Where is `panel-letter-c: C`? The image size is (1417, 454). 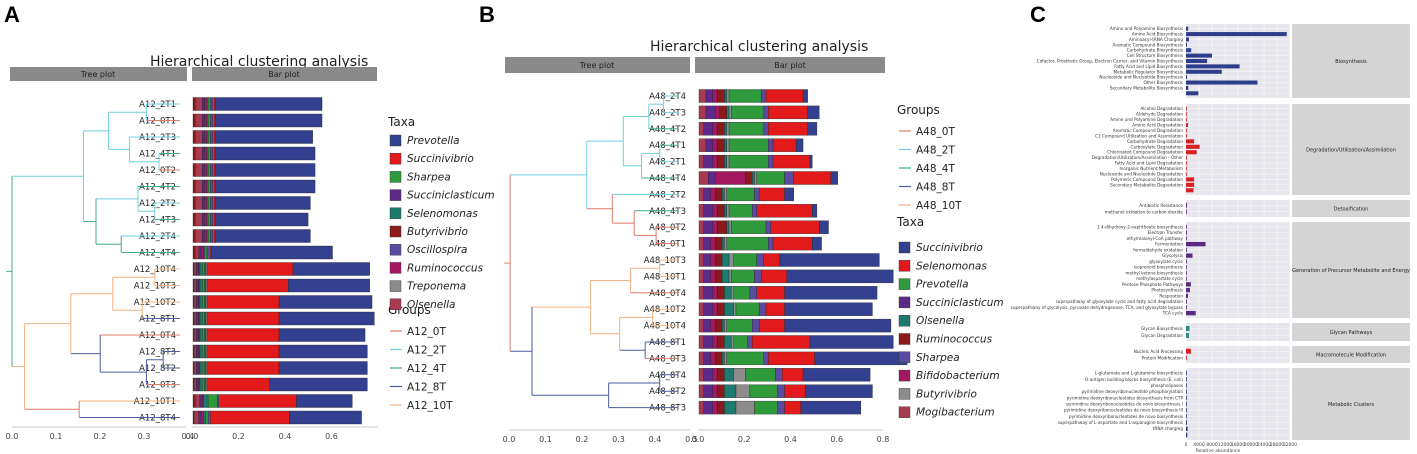
panel-letter-c: C is located at coordinates (1038, 14).